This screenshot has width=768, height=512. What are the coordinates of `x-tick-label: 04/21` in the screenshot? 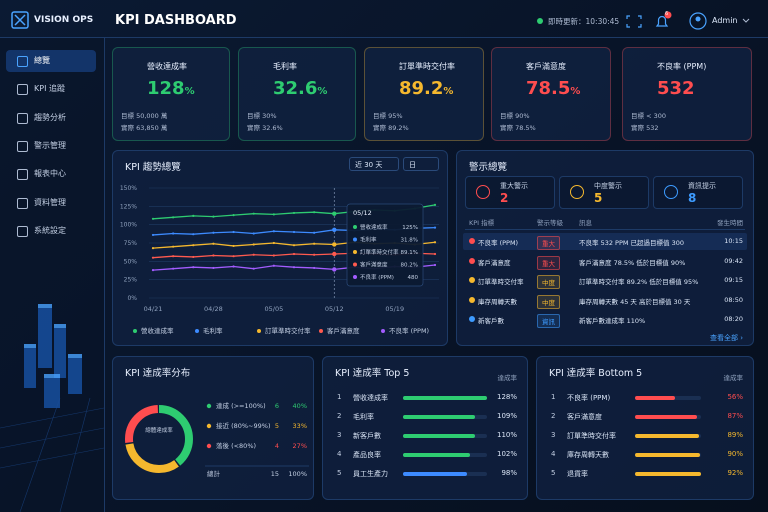 It's located at (153, 309).